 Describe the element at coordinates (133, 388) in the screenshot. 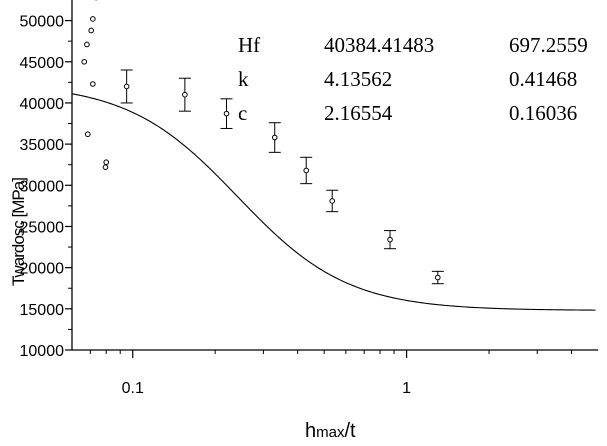

I see `x-tick-label: 0.1` at that location.